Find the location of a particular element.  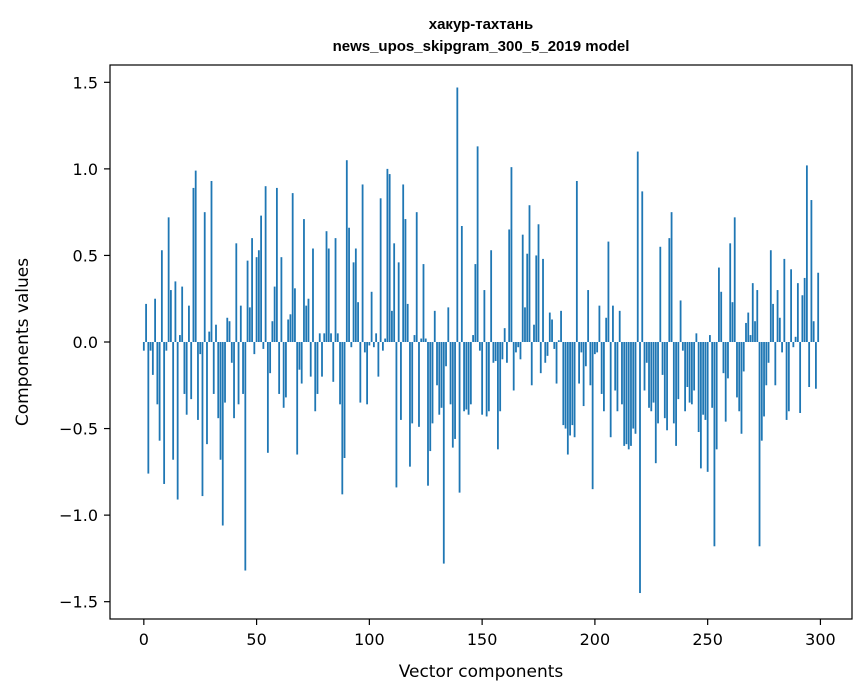

x-axis-label: Vector components is located at coordinates (481, 672).